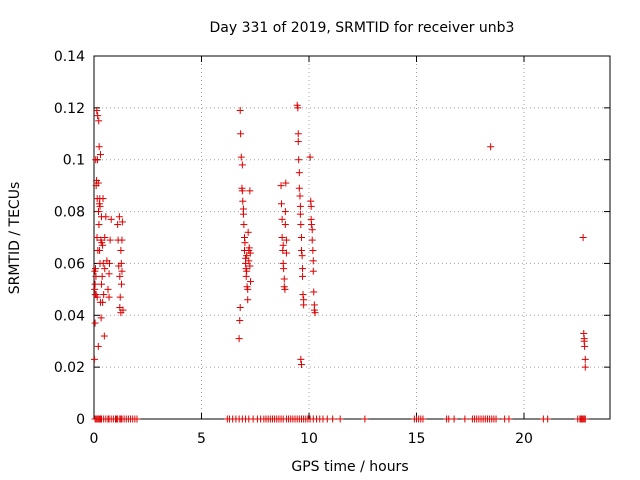 The image size is (640, 480). Describe the element at coordinates (69, 264) in the screenshot. I see `y-tick-label: 0.06` at that location.